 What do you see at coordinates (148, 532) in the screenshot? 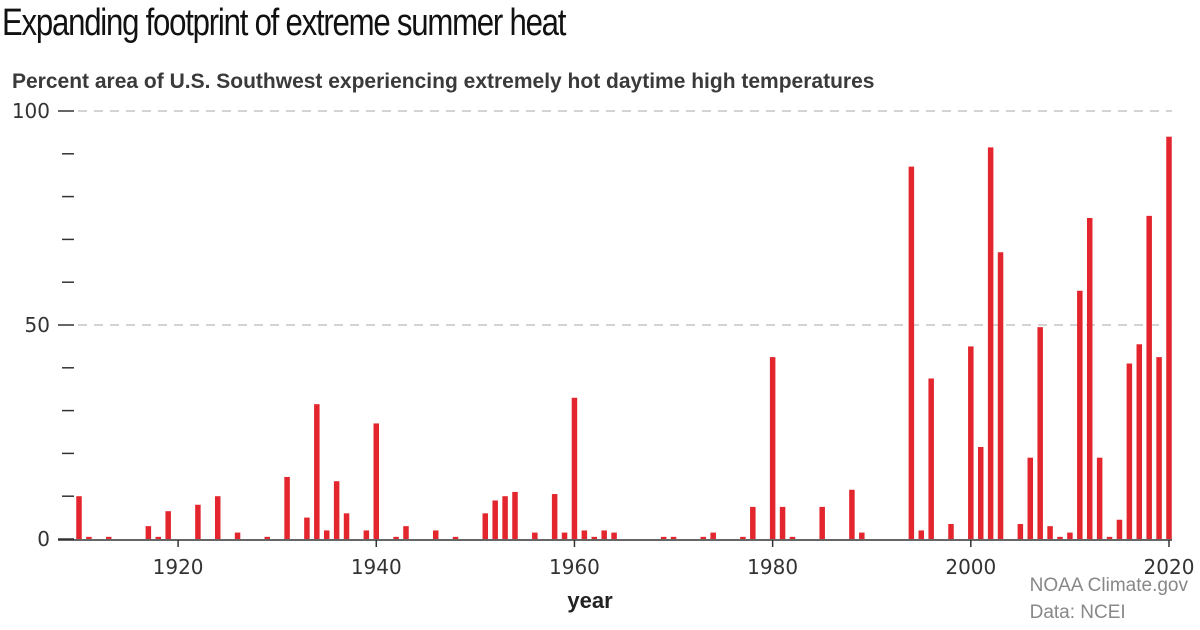
I see `bar-1917` at bounding box center [148, 532].